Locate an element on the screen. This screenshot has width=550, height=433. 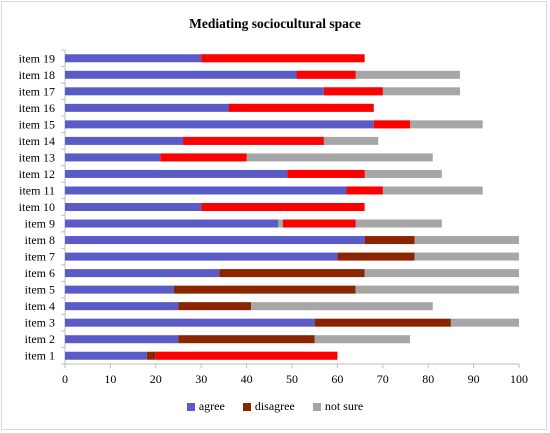
y-category-label: item 14 is located at coordinates (37, 141).